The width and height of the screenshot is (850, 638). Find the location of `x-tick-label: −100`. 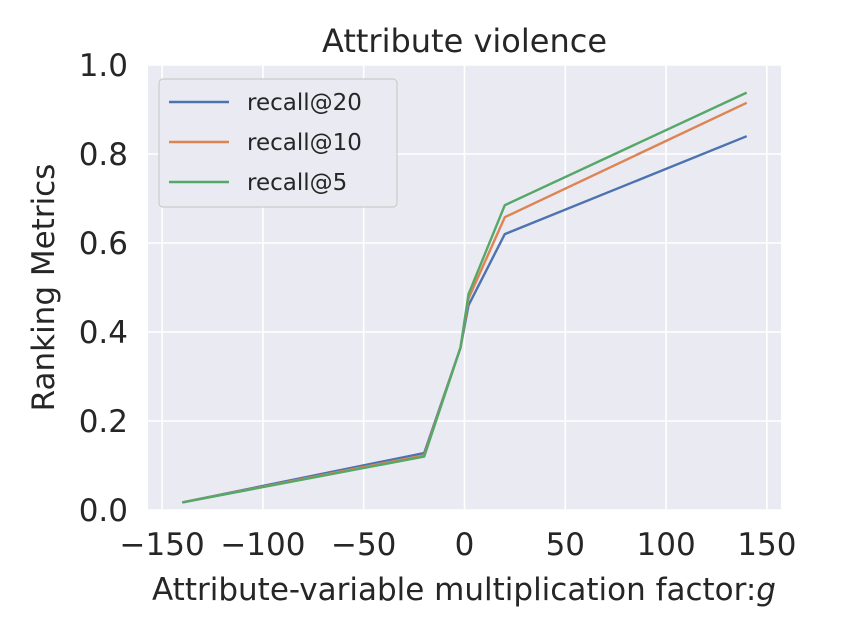

x-tick-label: −100 is located at coordinates (262, 545).